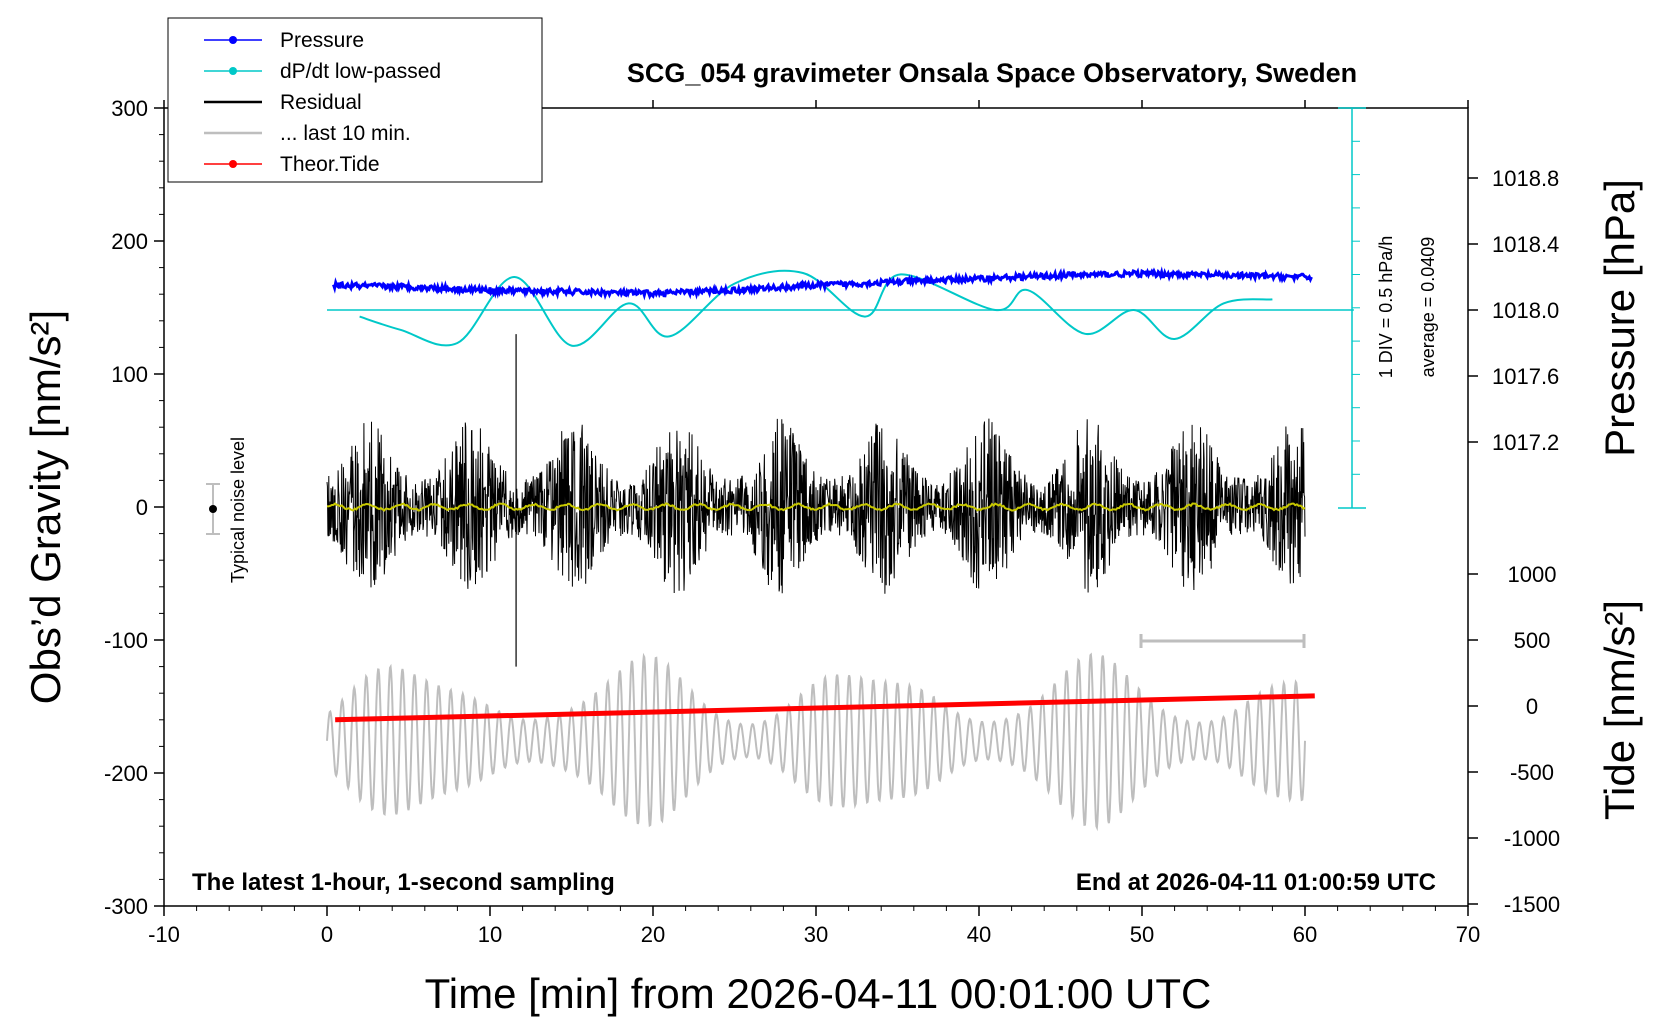 This screenshot has width=1660, height=1025. Describe the element at coordinates (818, 993) in the screenshot. I see `x-axis-title: Time [min] from 2026-04-11 00:01:00 UTC` at that location.